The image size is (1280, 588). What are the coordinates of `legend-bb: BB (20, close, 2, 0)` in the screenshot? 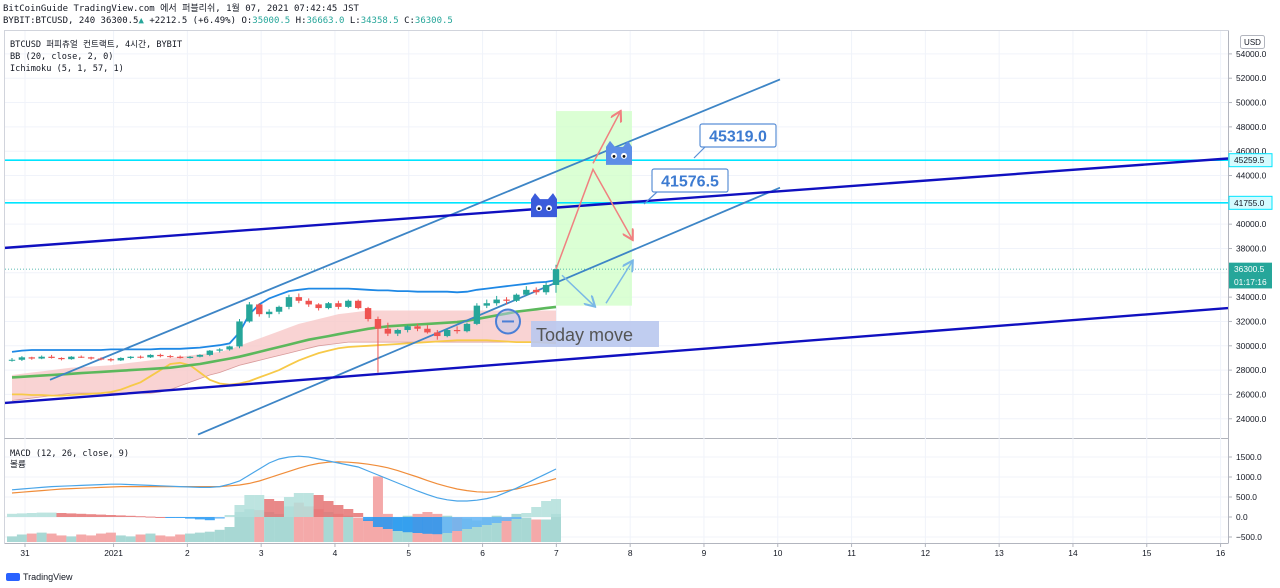 It's located at (61, 57).